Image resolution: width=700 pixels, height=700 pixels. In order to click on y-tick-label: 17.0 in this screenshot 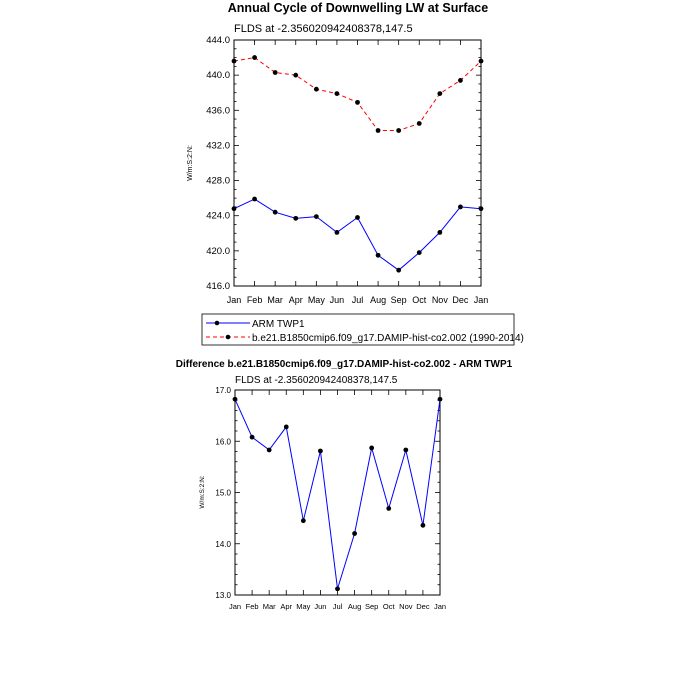, I will do `click(223, 390)`.